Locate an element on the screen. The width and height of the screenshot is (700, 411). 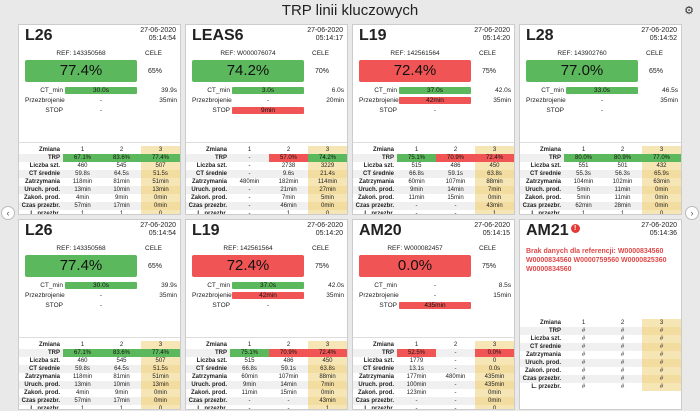
row-label: Zatrzymania is located at coordinates (543, 181).